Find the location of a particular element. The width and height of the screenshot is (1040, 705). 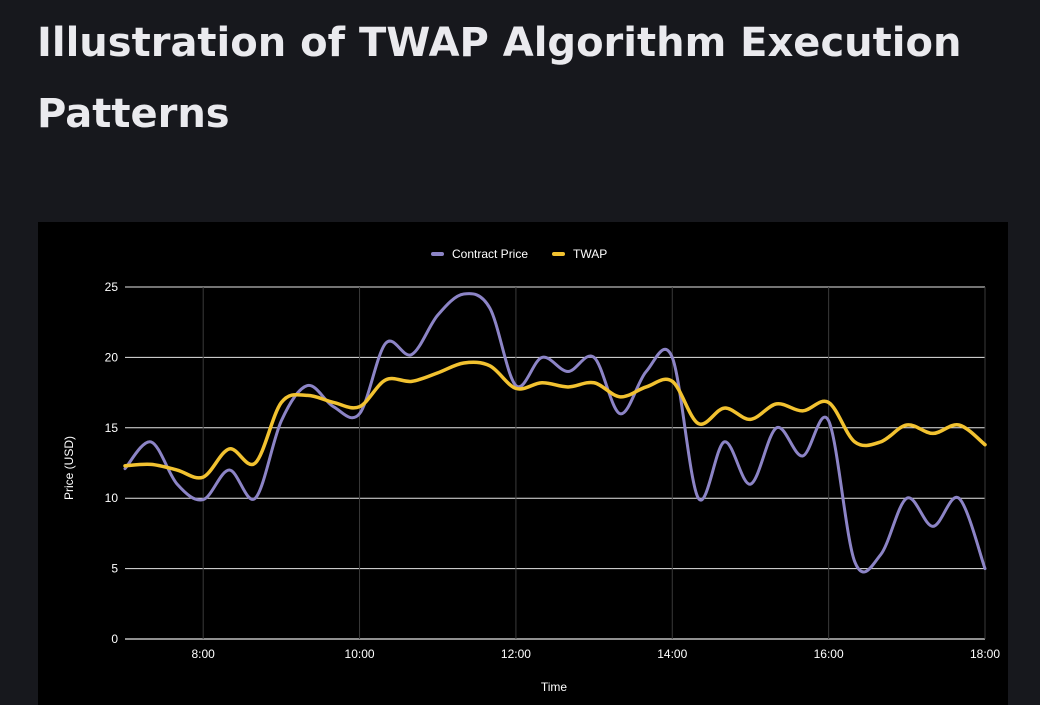

x-tick-label: 10:00 is located at coordinates (360, 654).